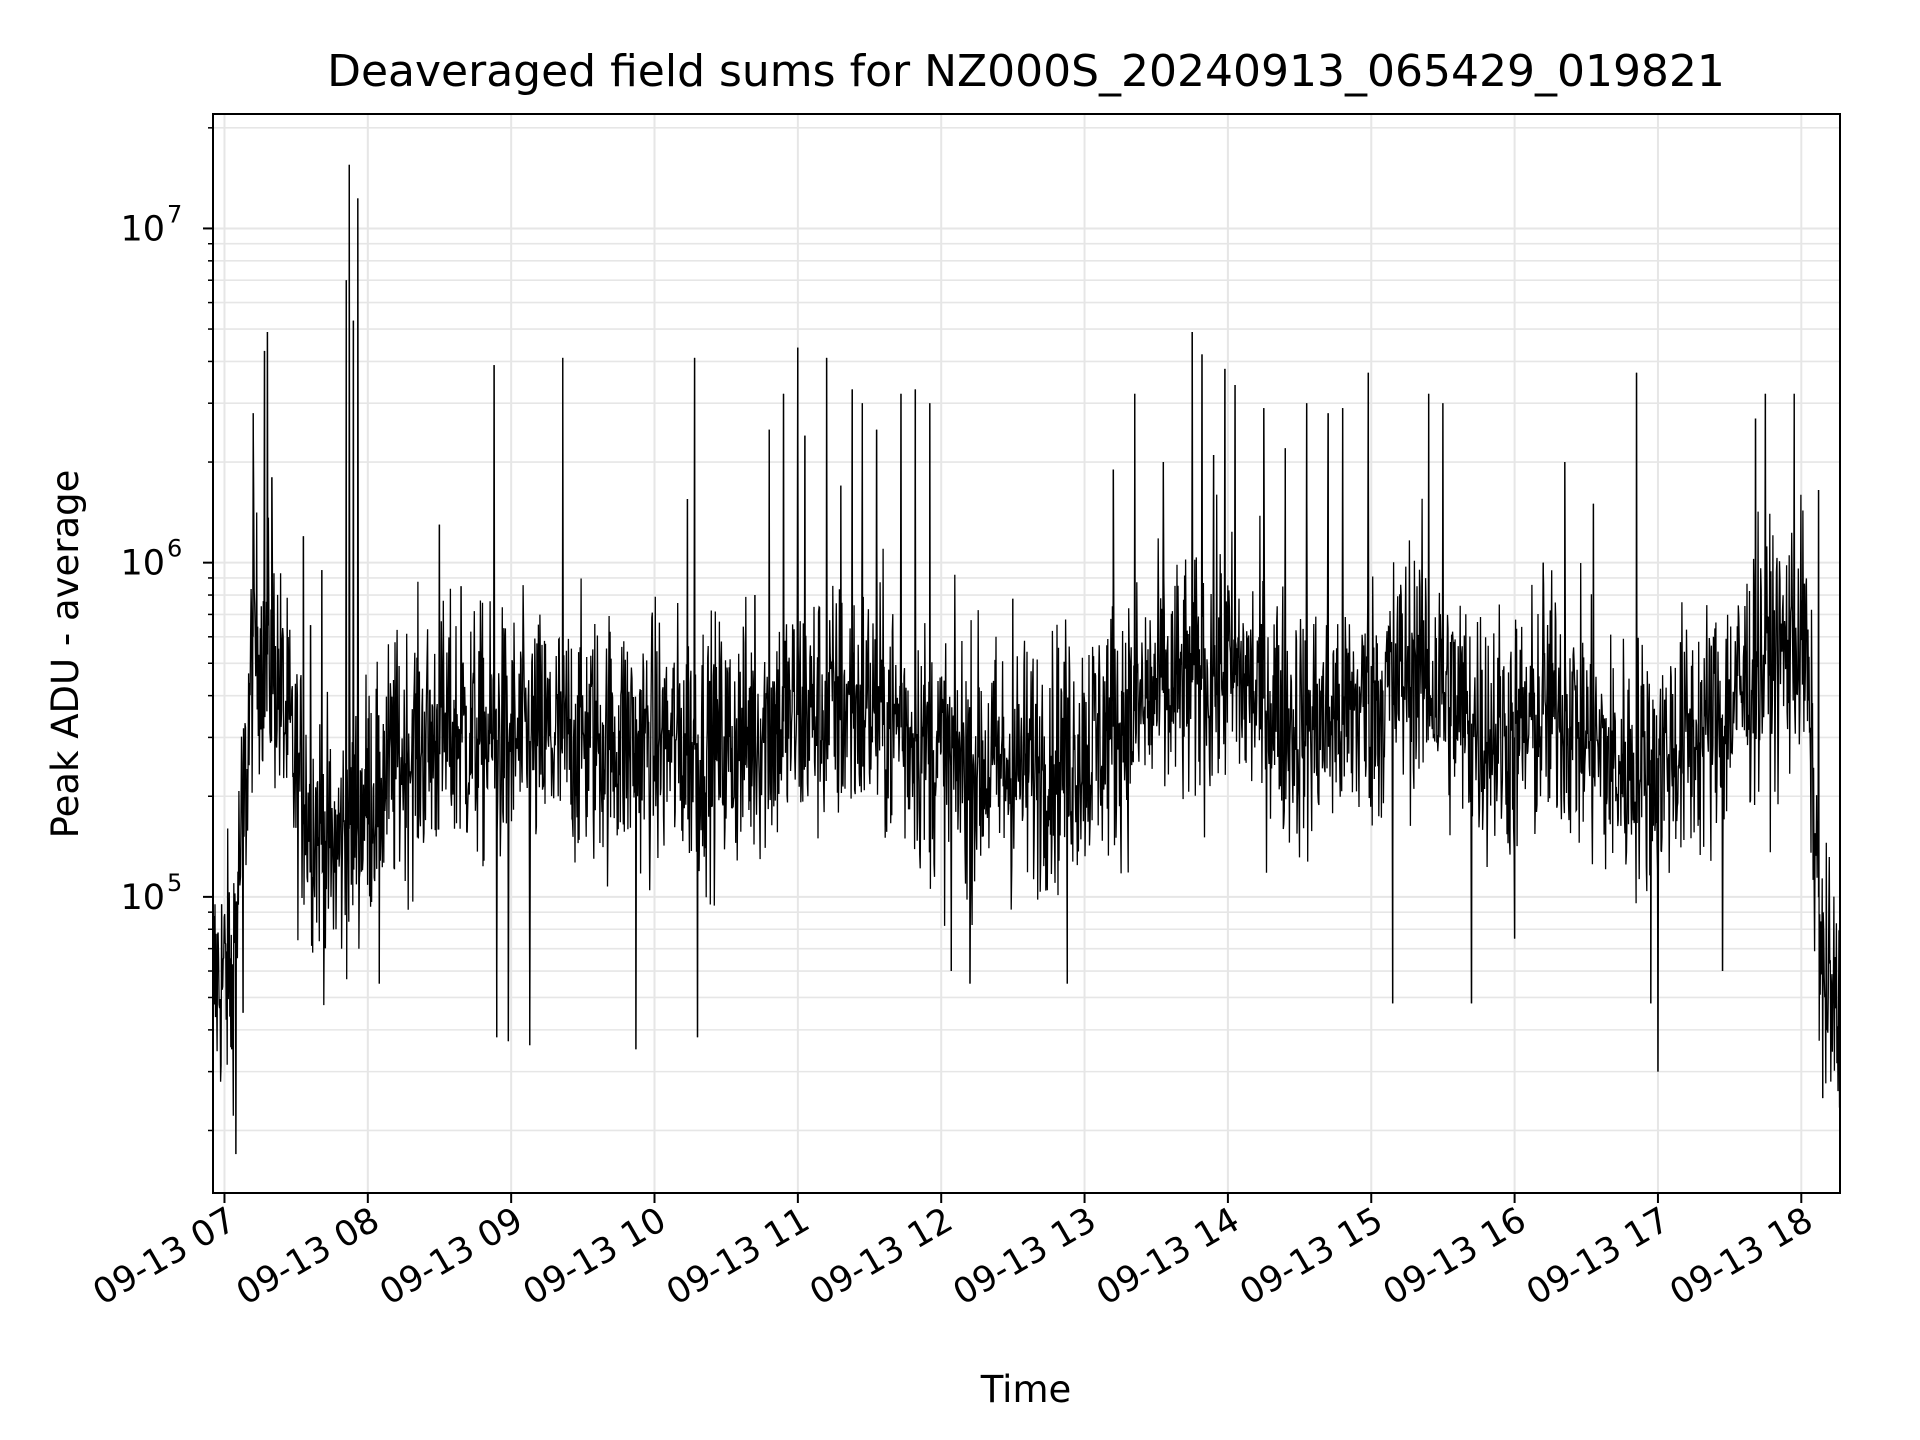 Image resolution: width=1920 pixels, height=1440 pixels. I want to click on y-tick-exponent: 5, so click(174, 883).